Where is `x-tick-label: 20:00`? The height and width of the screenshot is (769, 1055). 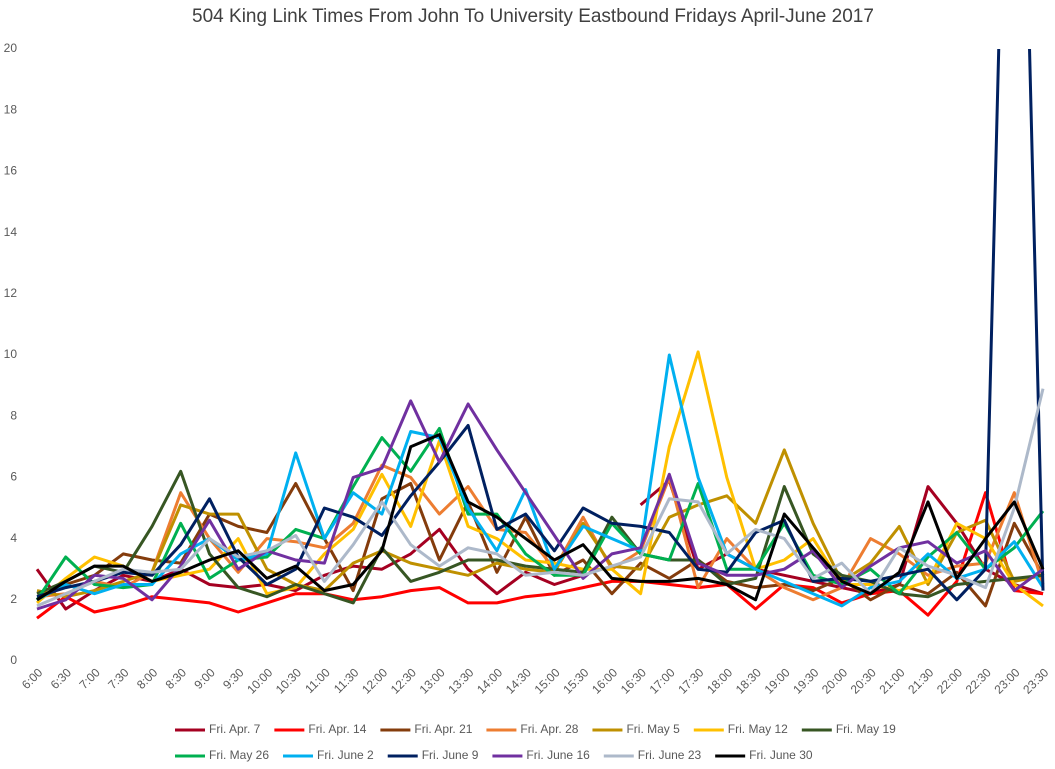
x-tick-label: 20:00 is located at coordinates (834, 680).